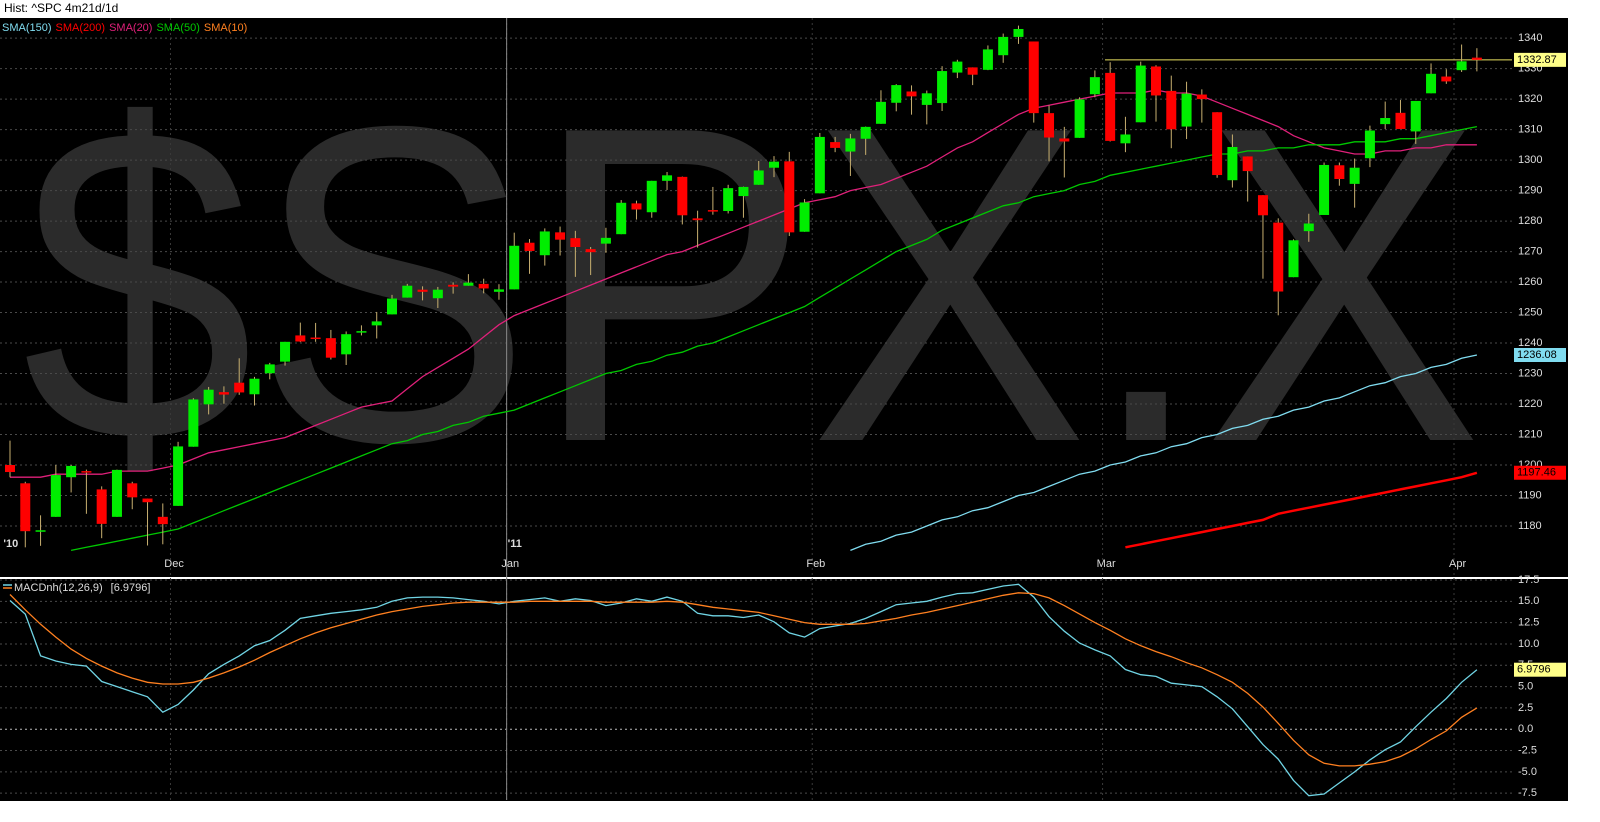 This screenshot has width=1600, height=822. What do you see at coordinates (61, 8) in the screenshot?
I see `window-title: Hist: ^SPC 4m21d/1d` at bounding box center [61, 8].